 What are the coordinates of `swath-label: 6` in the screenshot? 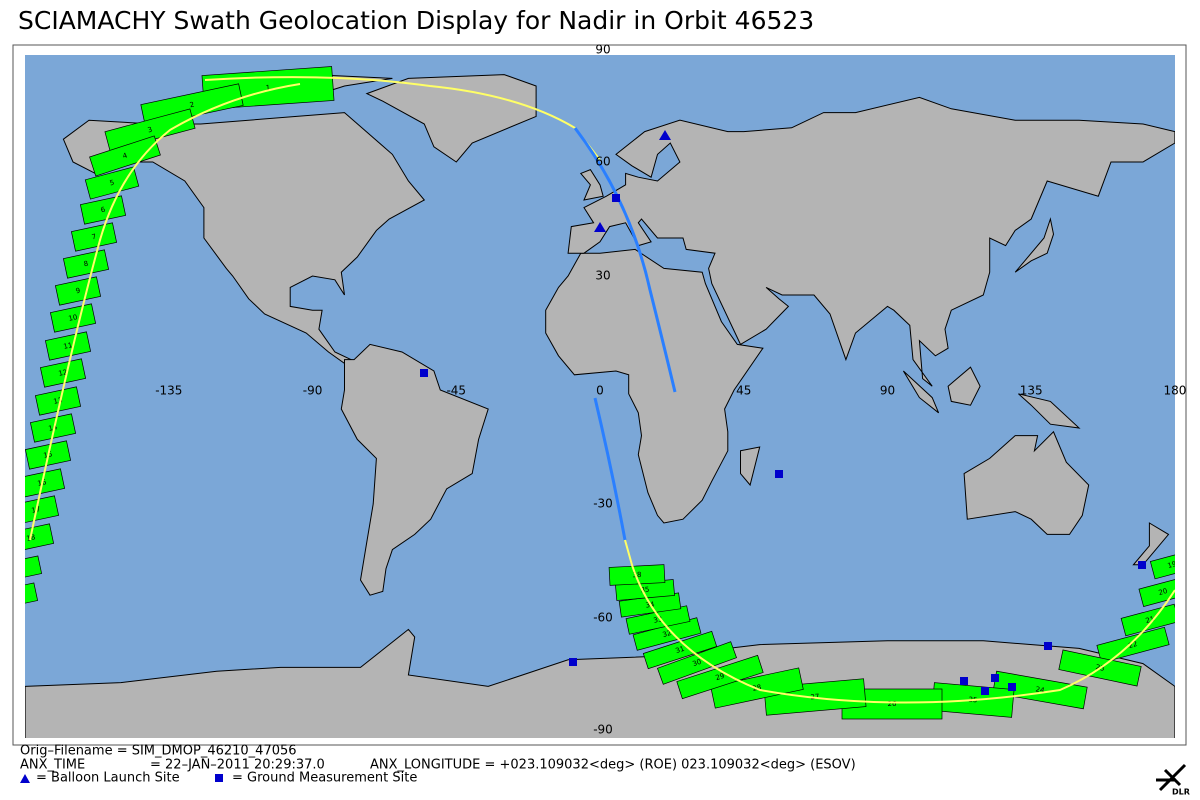 It's located at (103, 210).